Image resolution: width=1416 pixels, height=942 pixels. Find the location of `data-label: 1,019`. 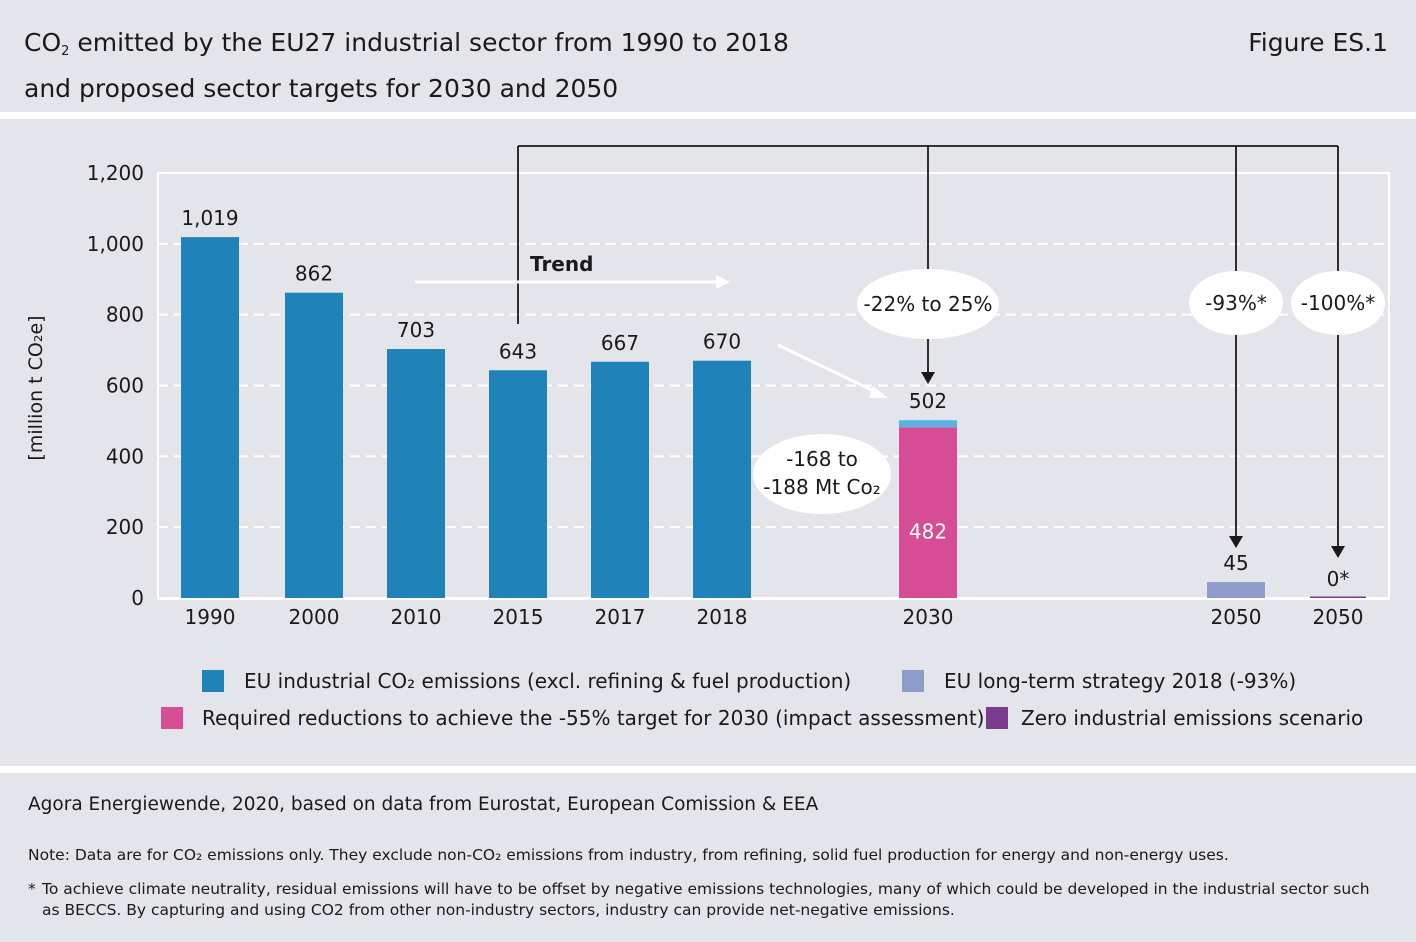

data-label: 1,019 is located at coordinates (209, 218).